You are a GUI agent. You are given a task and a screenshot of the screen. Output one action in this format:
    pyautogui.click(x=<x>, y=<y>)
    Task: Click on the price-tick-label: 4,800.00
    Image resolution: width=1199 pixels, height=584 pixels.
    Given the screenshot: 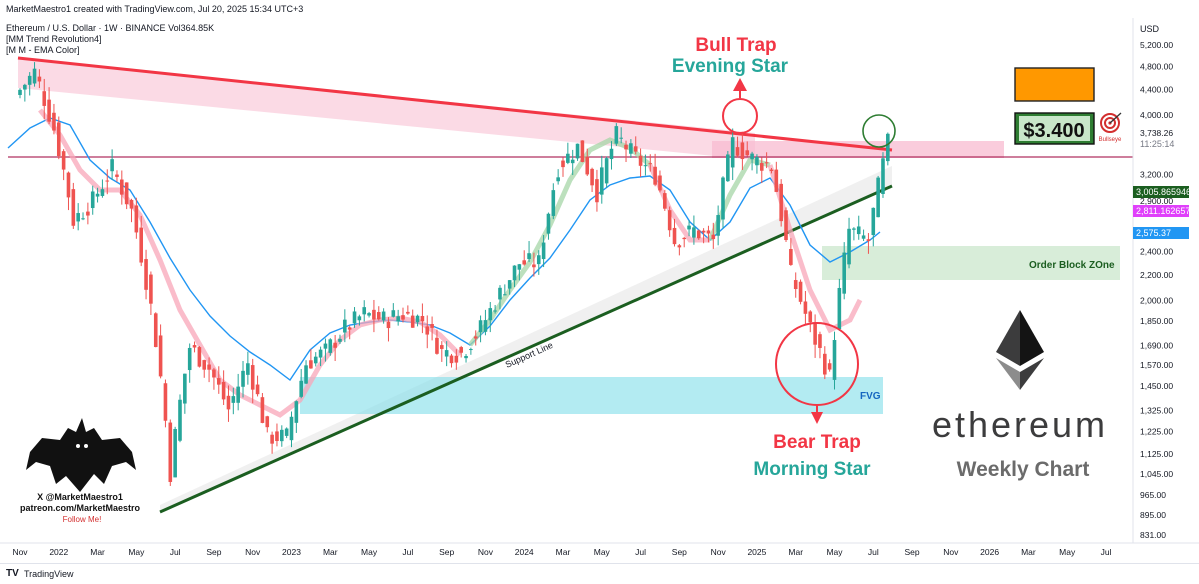 What is the action you would take?
    pyautogui.click(x=1156, y=66)
    